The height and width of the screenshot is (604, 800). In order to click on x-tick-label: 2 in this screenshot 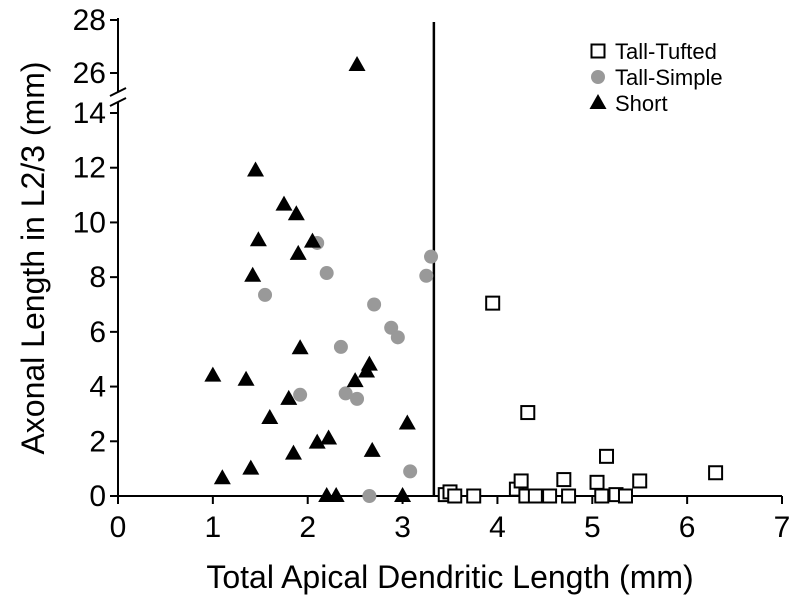, I will do `click(307, 527)`.